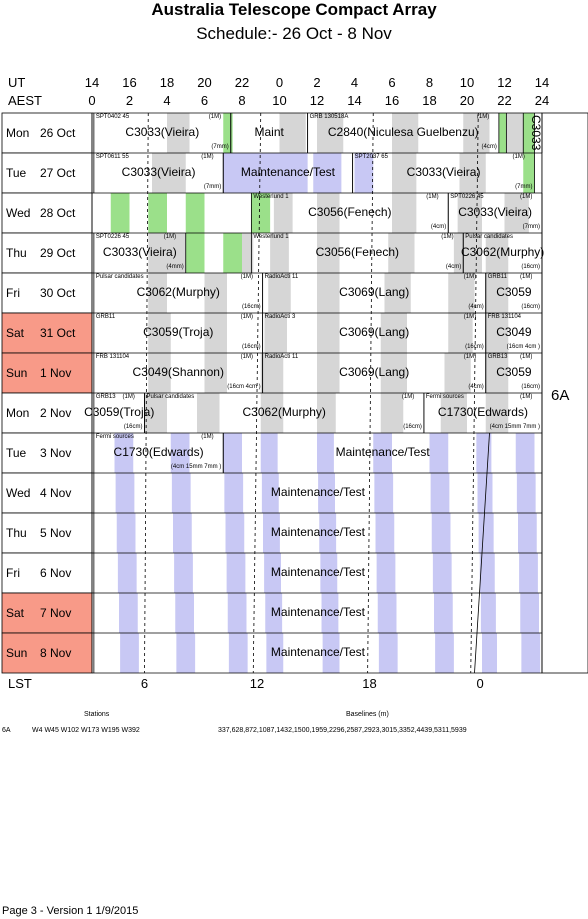 The image size is (588, 919). Describe the element at coordinates (504, 317) in the screenshot. I see `block-source-note: FRB 131104` at that location.